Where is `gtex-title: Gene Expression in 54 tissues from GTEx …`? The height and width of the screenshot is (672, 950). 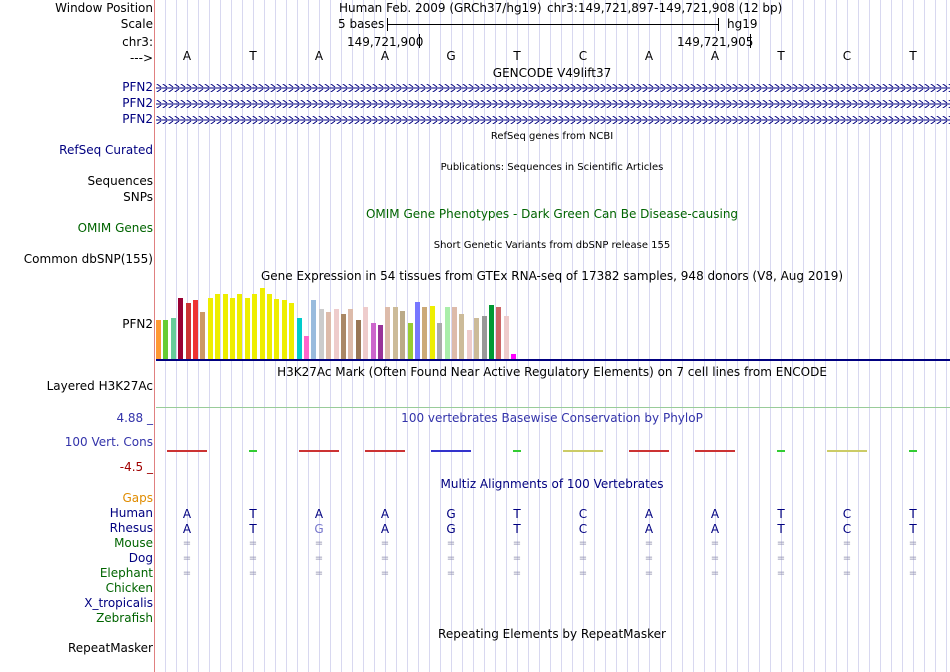
gtex-title: Gene Expression in 54 tissues from GTEx … is located at coordinates (552, 276).